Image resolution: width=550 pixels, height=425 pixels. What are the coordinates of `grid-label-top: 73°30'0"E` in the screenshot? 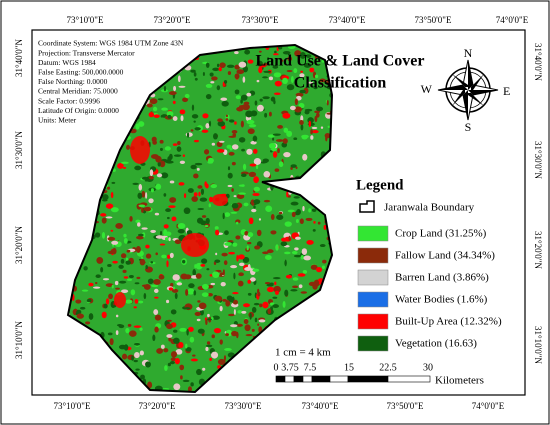 It's located at (260, 20).